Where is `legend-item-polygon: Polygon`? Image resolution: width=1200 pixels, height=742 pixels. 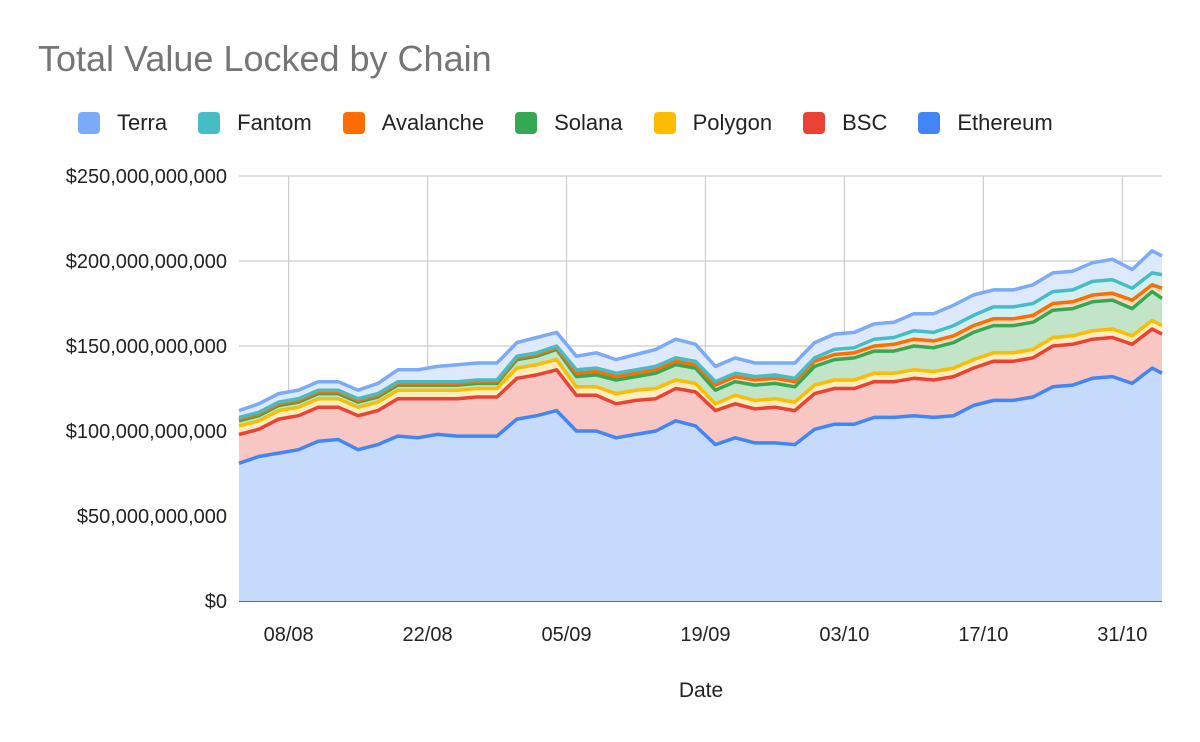 legend-item-polygon: Polygon is located at coordinates (713, 123).